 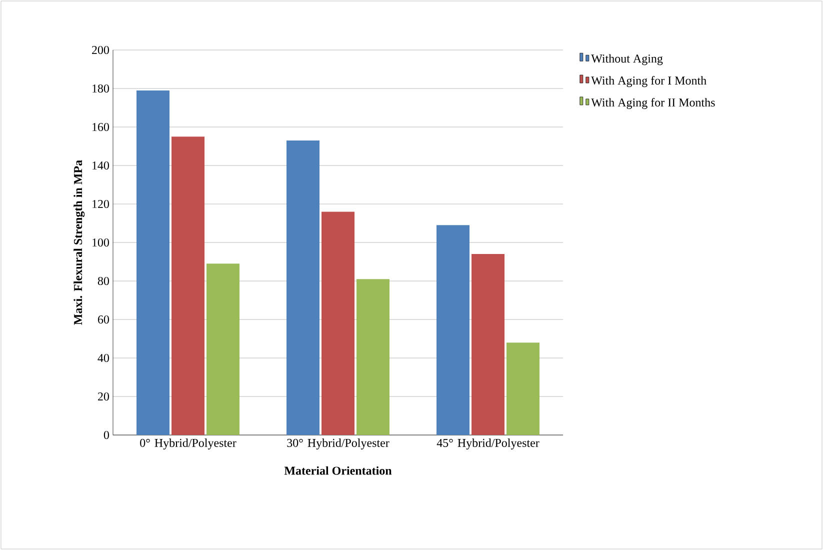 What do you see at coordinates (101, 165) in the screenshot?
I see `y-tick-label: 140` at bounding box center [101, 165].